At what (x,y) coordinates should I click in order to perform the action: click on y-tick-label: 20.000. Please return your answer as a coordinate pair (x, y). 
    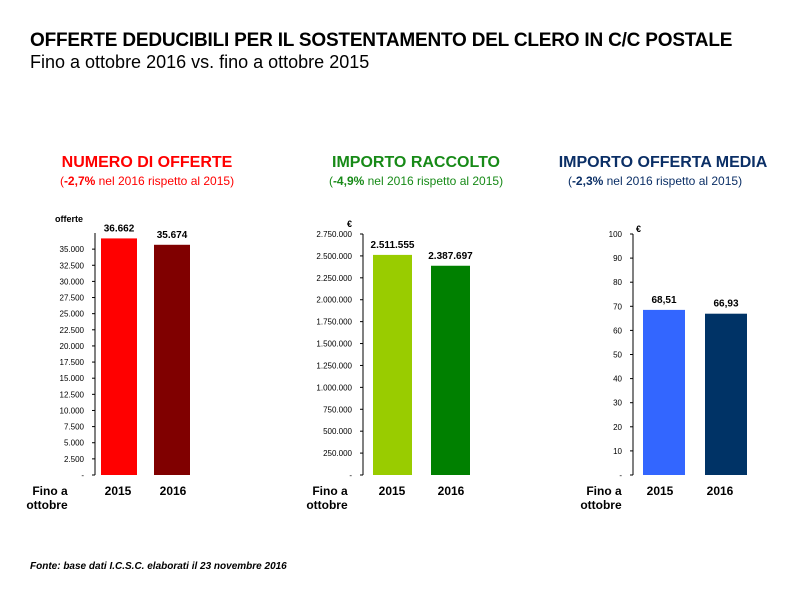
    Looking at the image, I should click on (72, 346).